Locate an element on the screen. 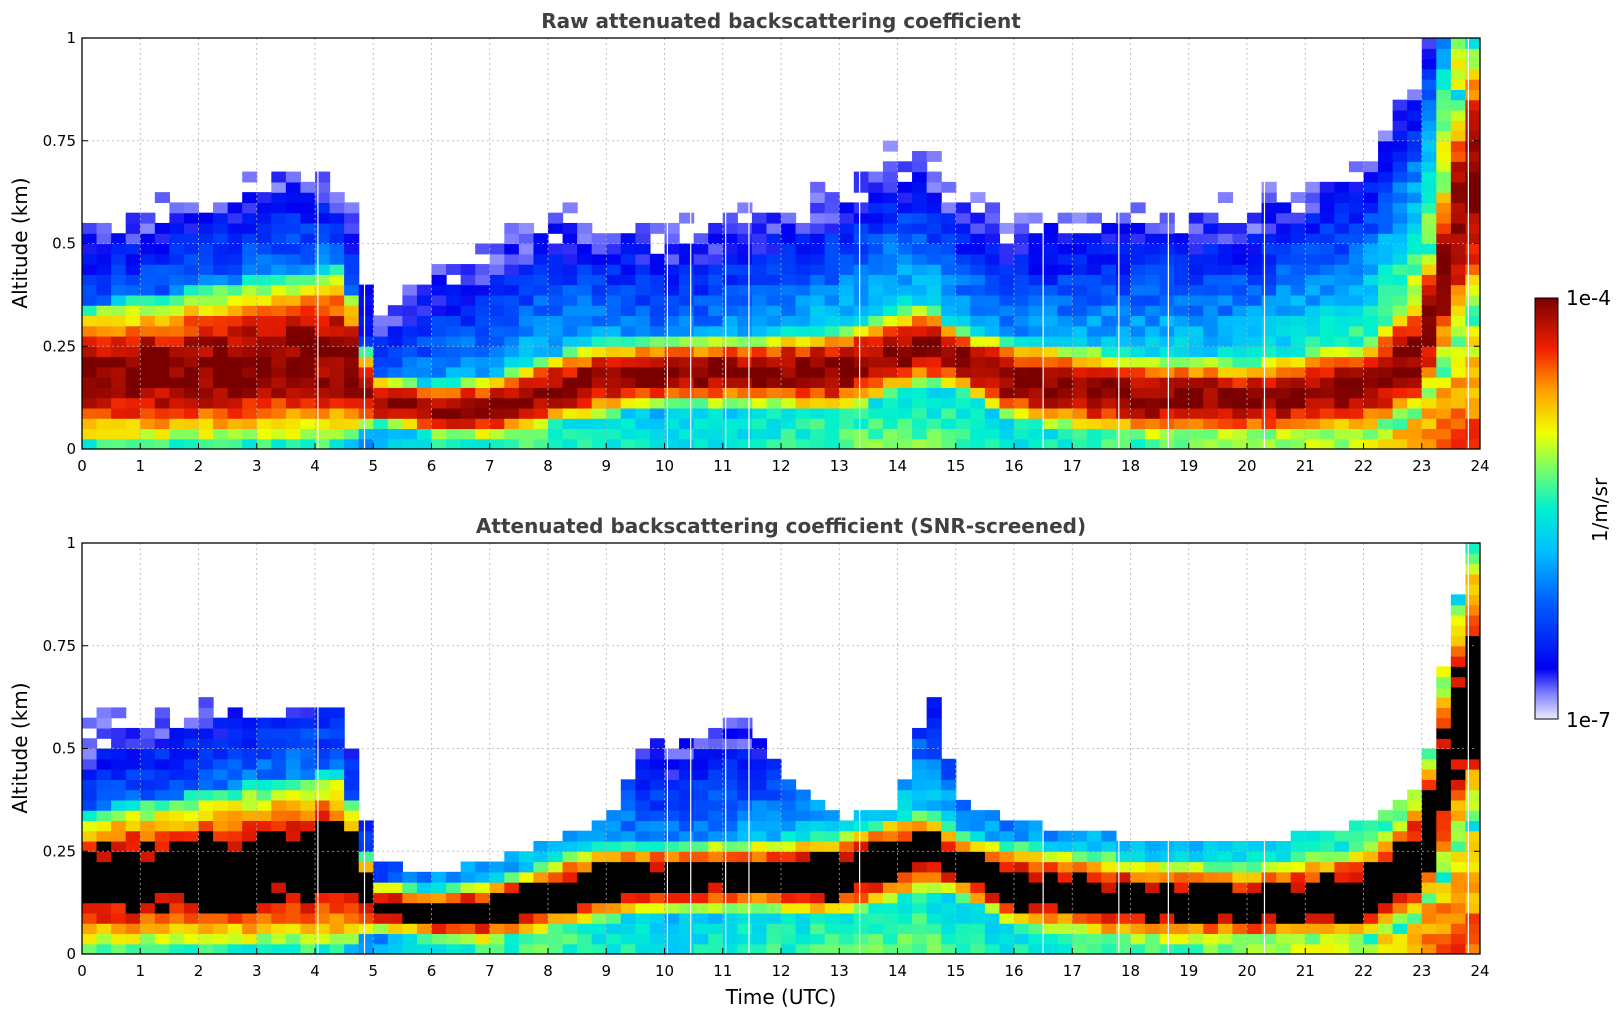 The image size is (1621, 1020). y-tick-label: 1 is located at coordinates (71, 38).